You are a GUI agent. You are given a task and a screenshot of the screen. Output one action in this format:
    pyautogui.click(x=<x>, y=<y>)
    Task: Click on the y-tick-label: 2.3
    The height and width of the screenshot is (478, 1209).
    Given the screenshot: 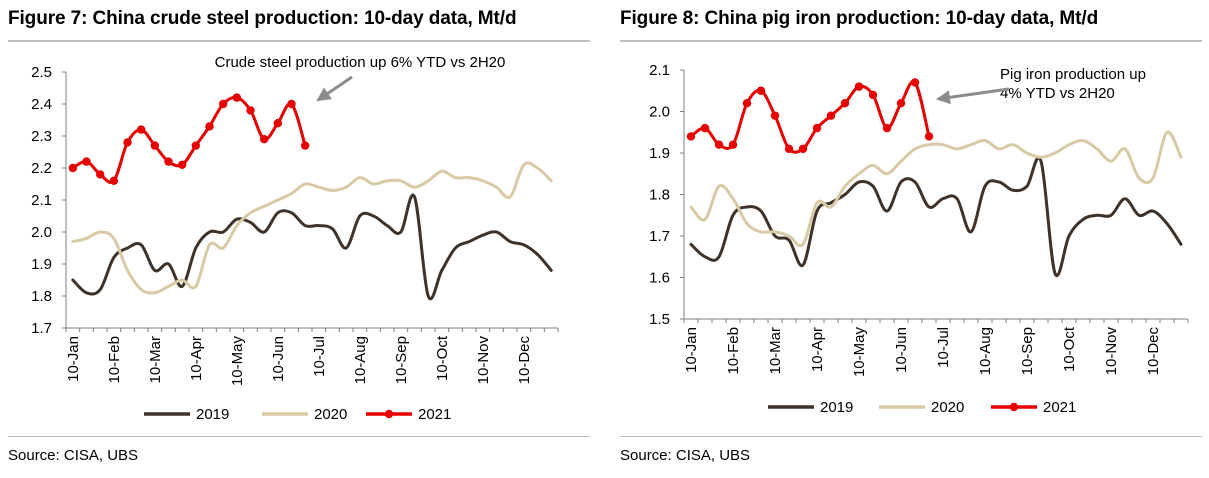 What is the action you would take?
    pyautogui.click(x=41, y=136)
    